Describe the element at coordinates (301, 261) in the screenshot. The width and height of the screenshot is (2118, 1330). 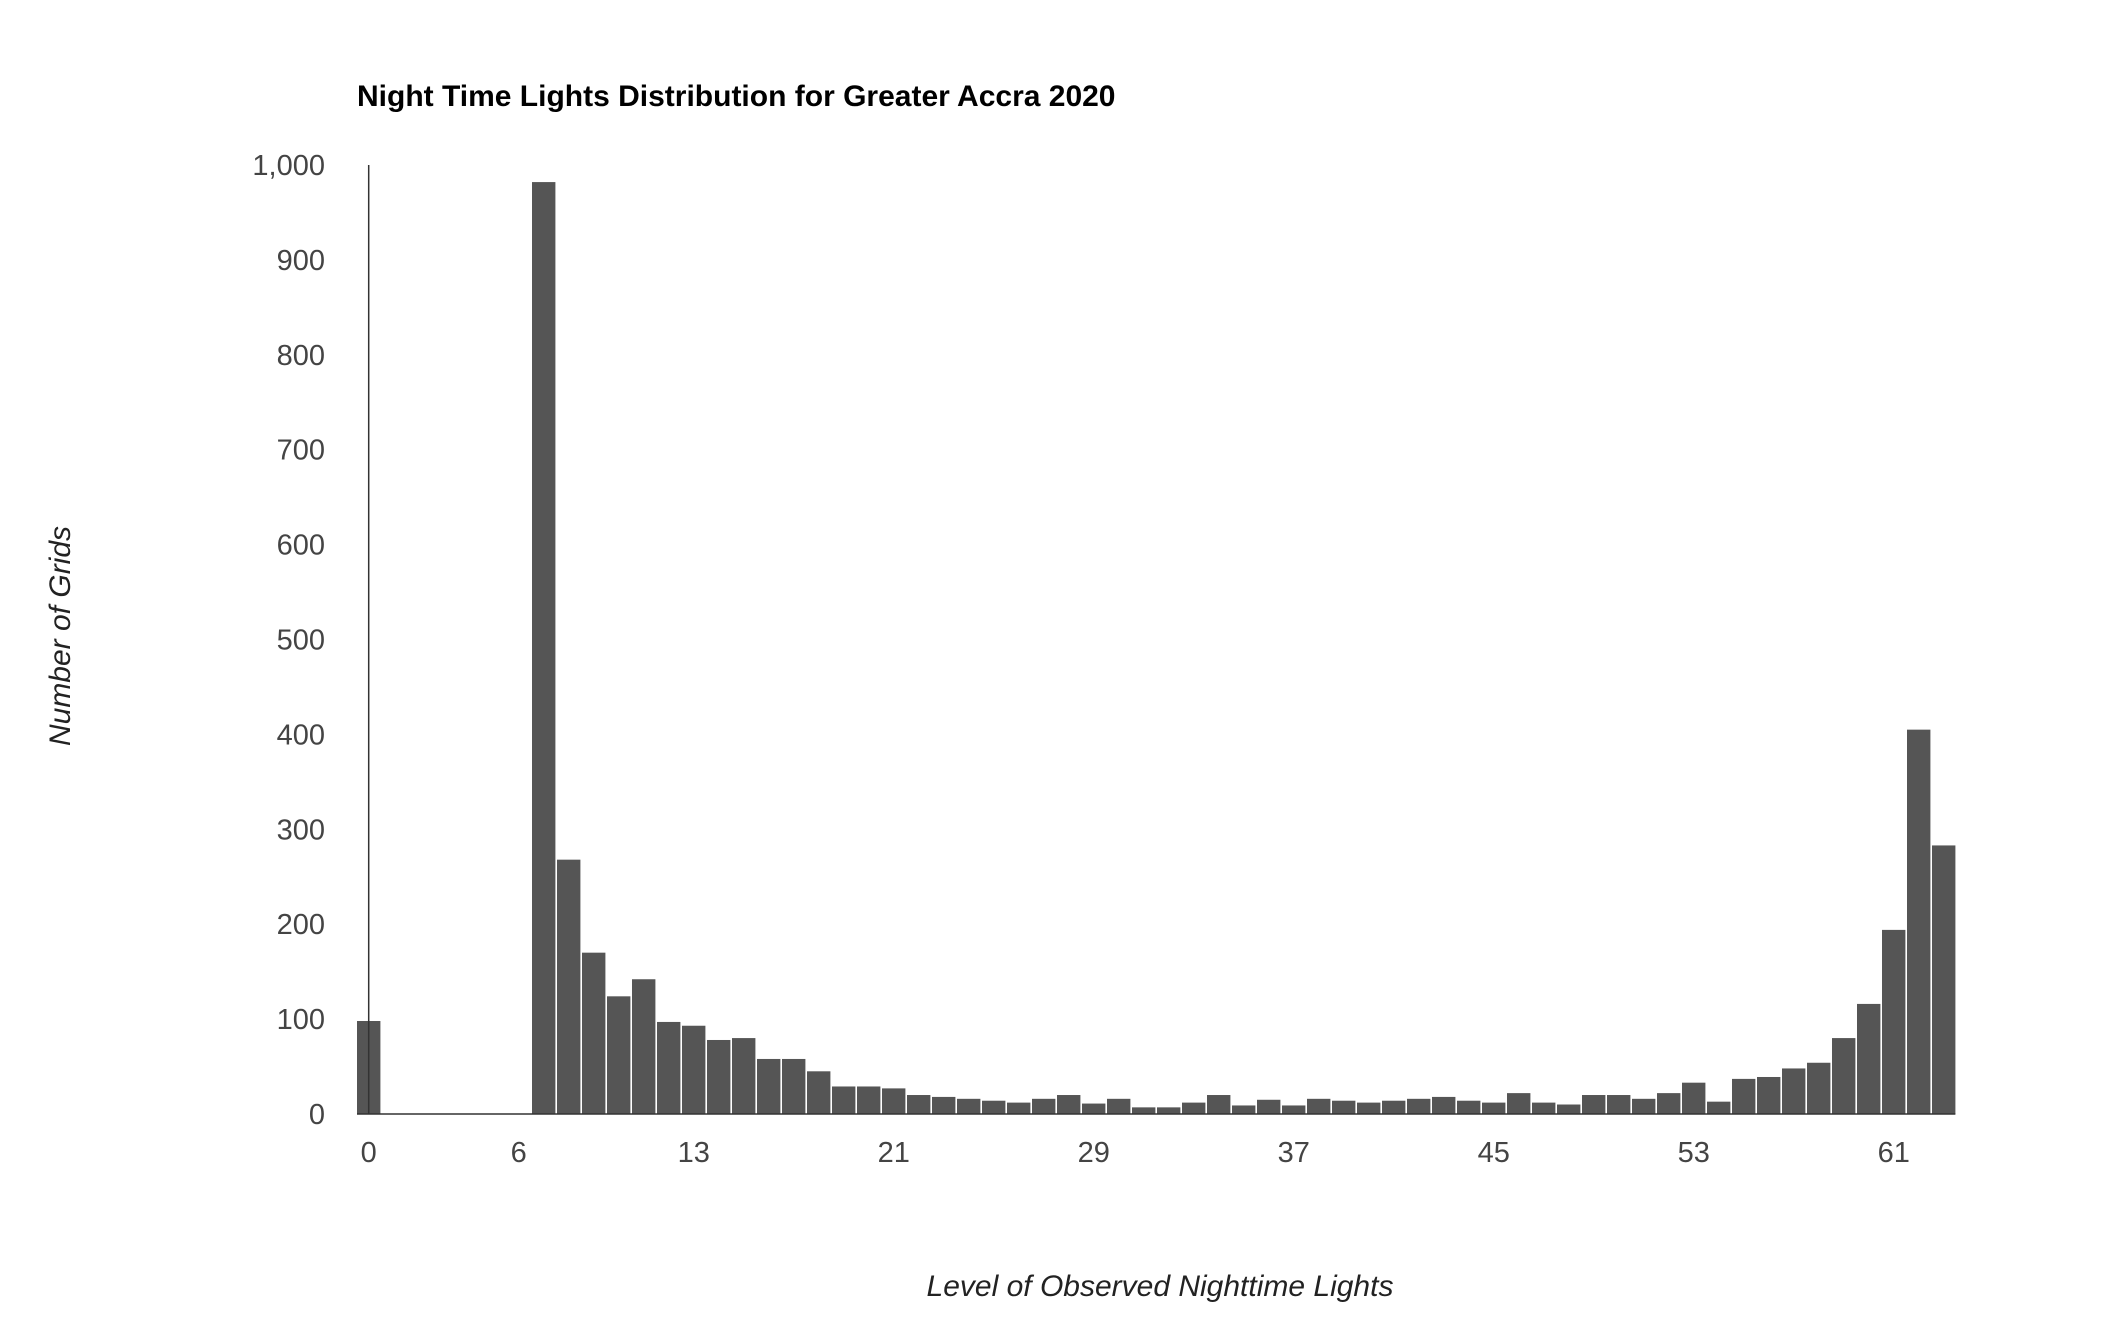
I see `y-tick-label: 900` at that location.